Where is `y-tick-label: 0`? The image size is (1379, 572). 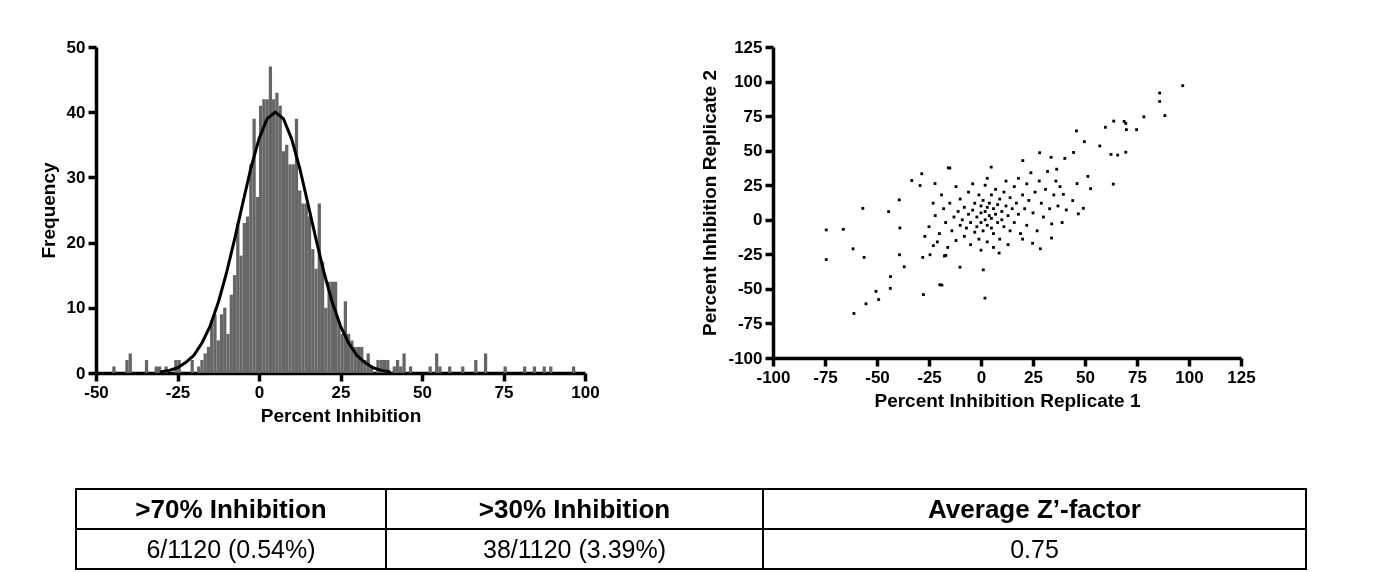 y-tick-label: 0 is located at coordinates (758, 220).